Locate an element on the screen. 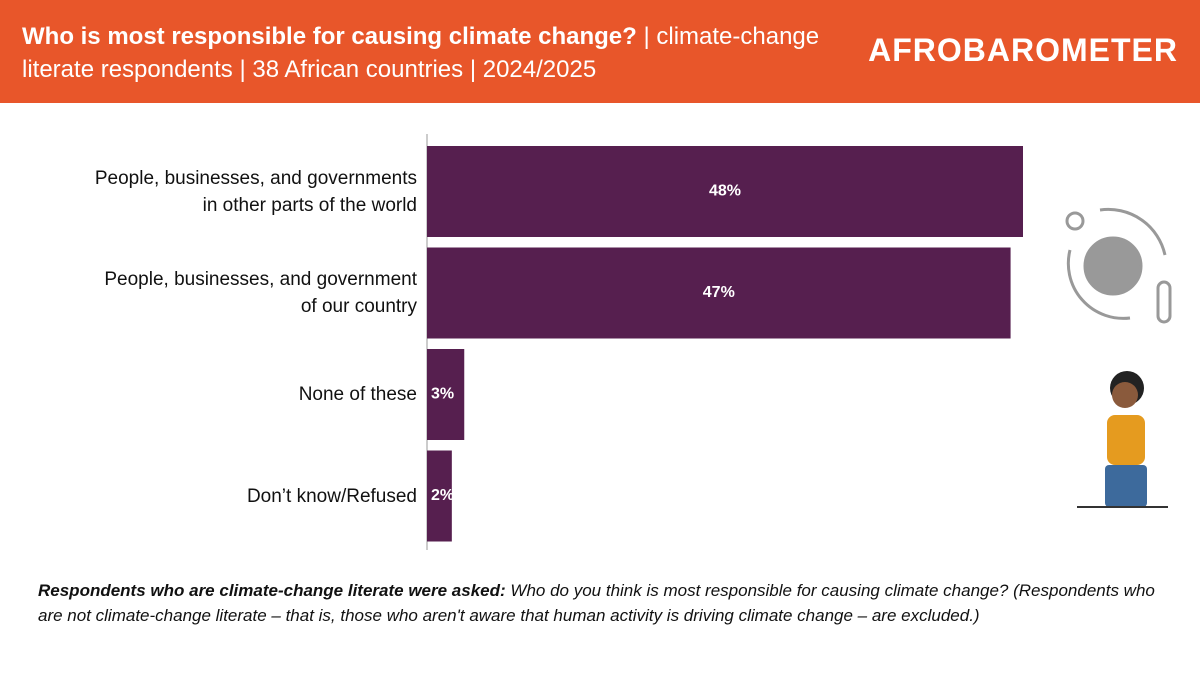 This screenshot has width=1200, height=678. logo: AFROBAROMETER is located at coordinates (1023, 50).